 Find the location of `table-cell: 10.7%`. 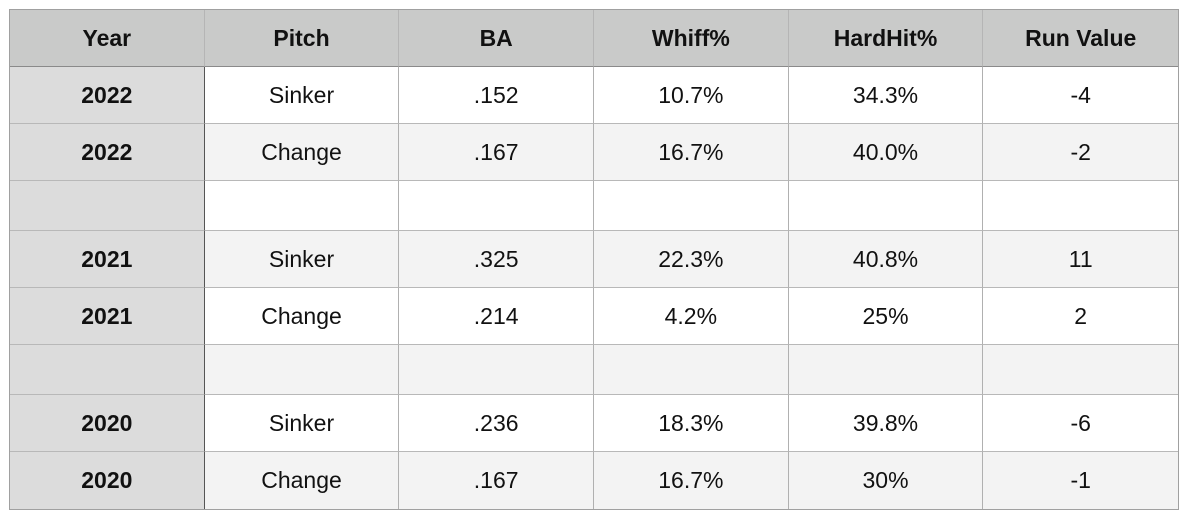

table-cell: 10.7% is located at coordinates (691, 95).